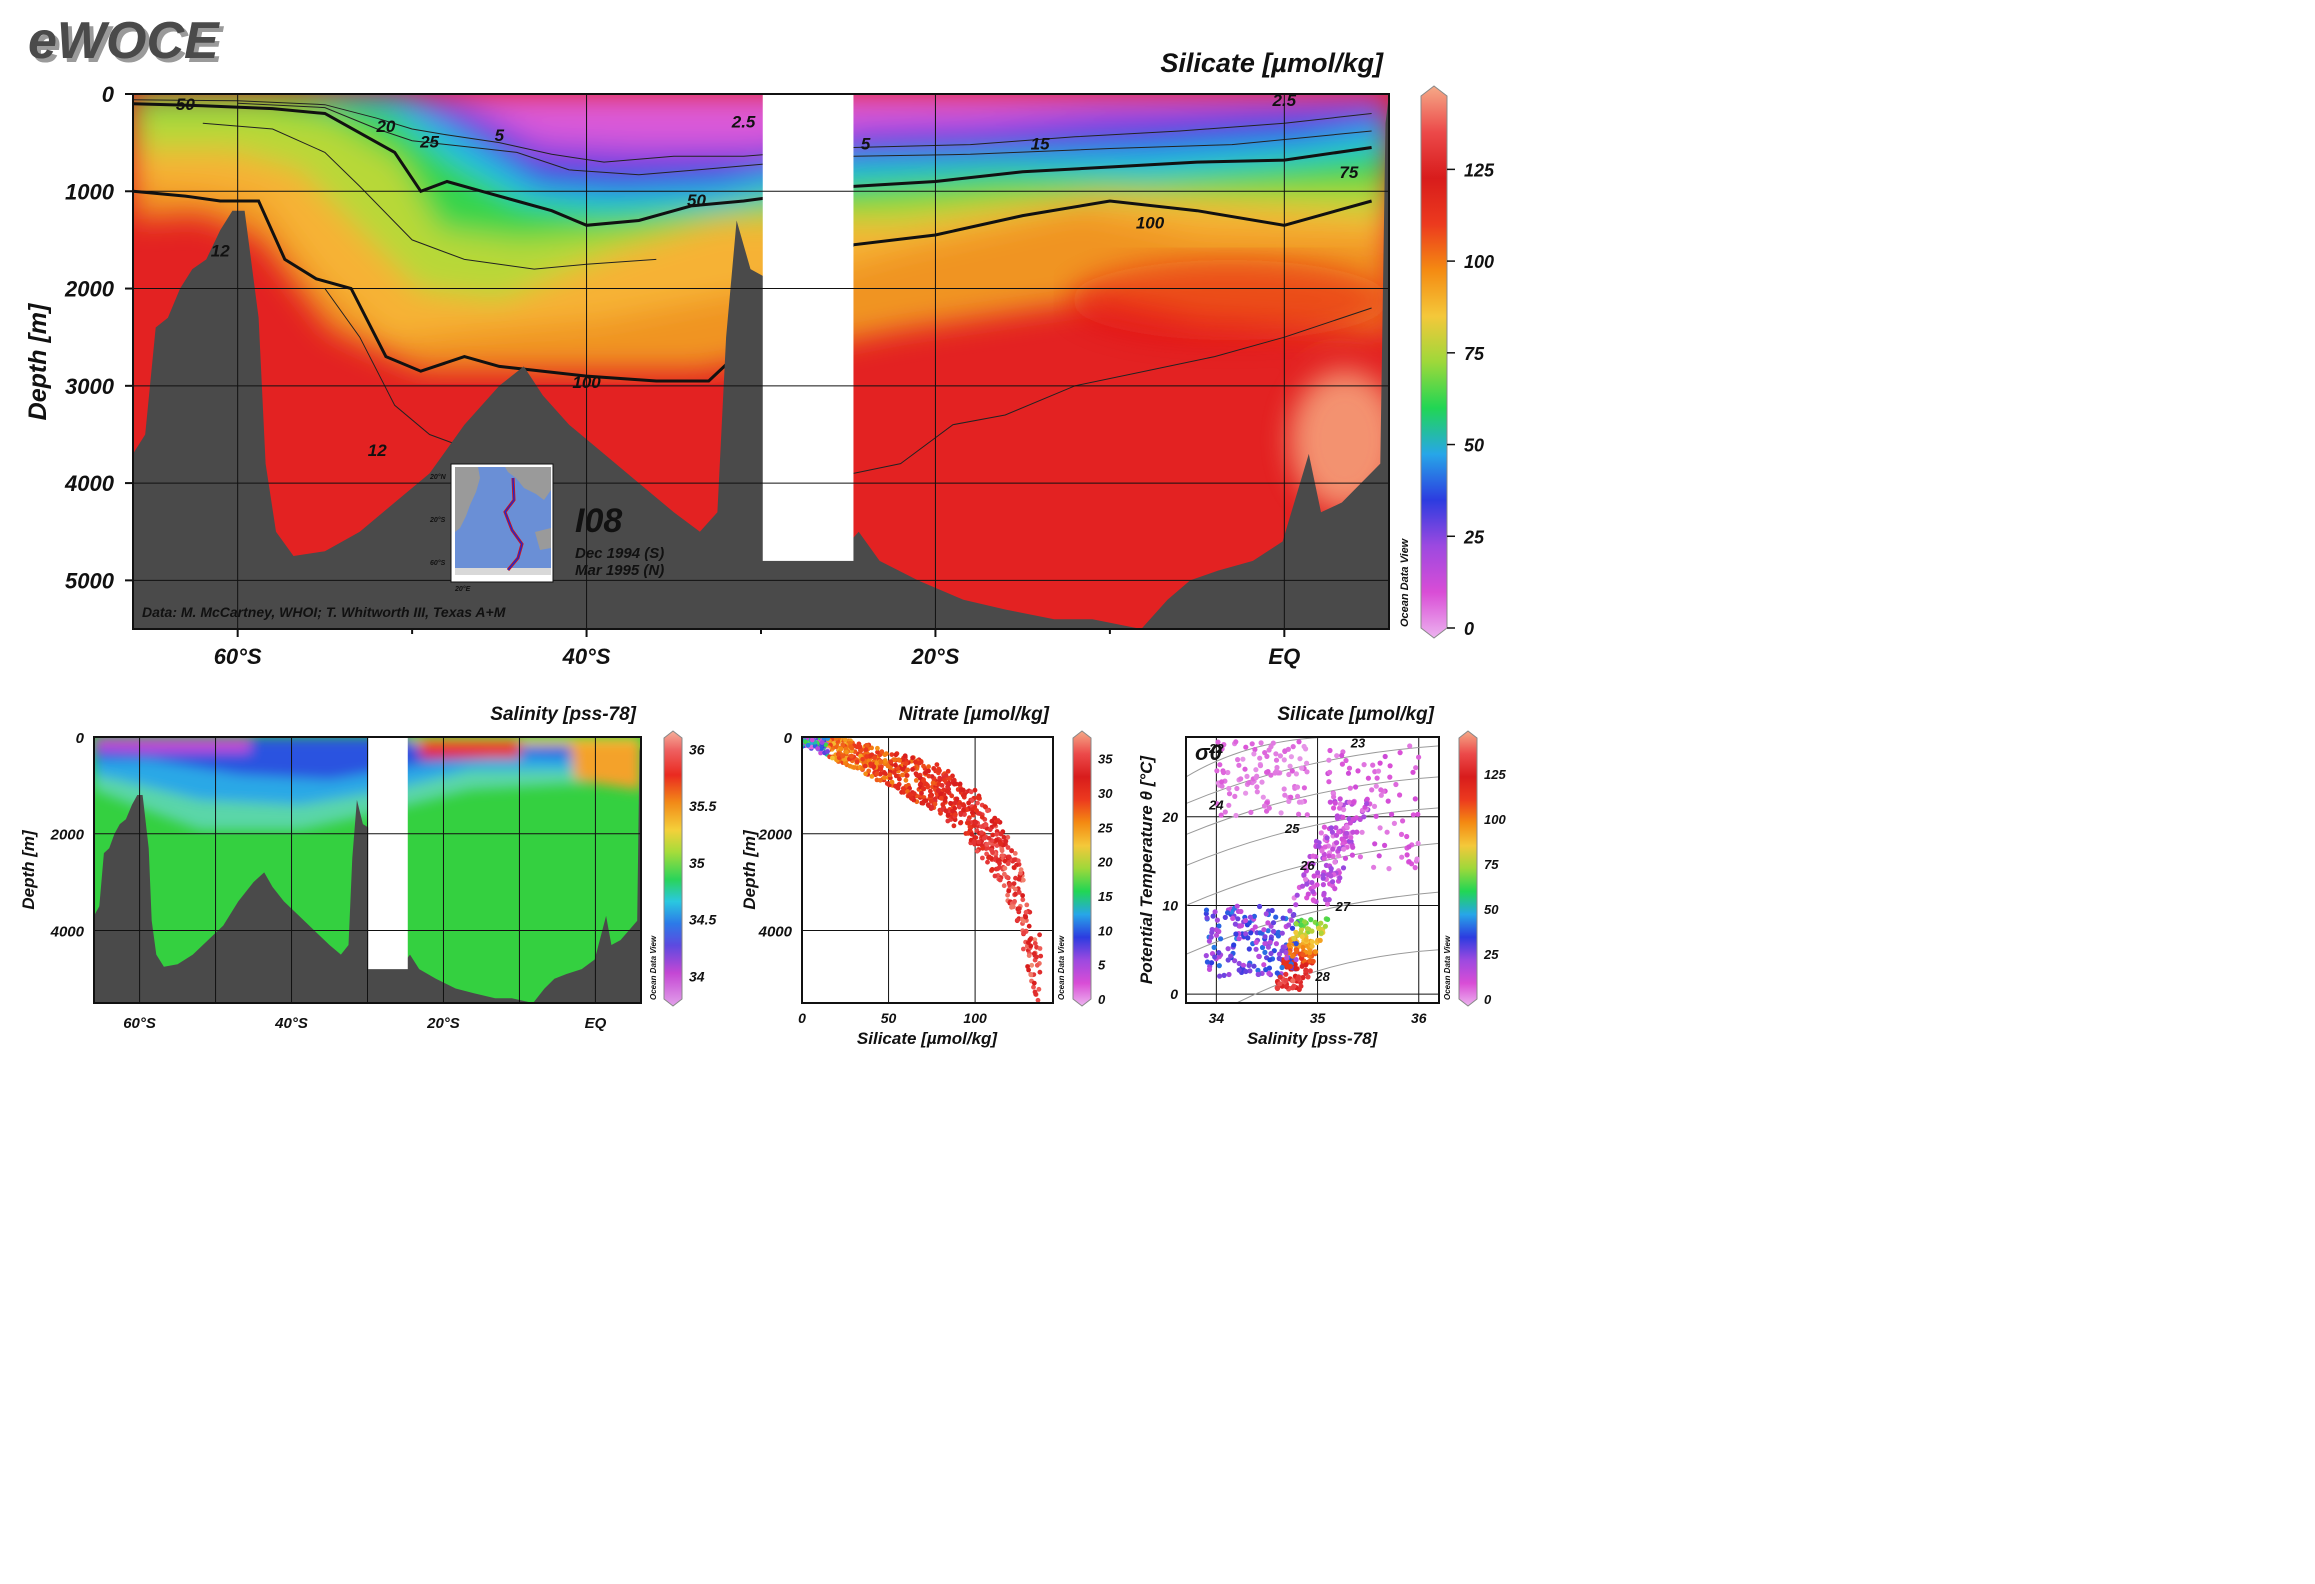 The width and height of the screenshot is (2315, 1584). I want to click on contour-label: 15, so click(1040, 144).